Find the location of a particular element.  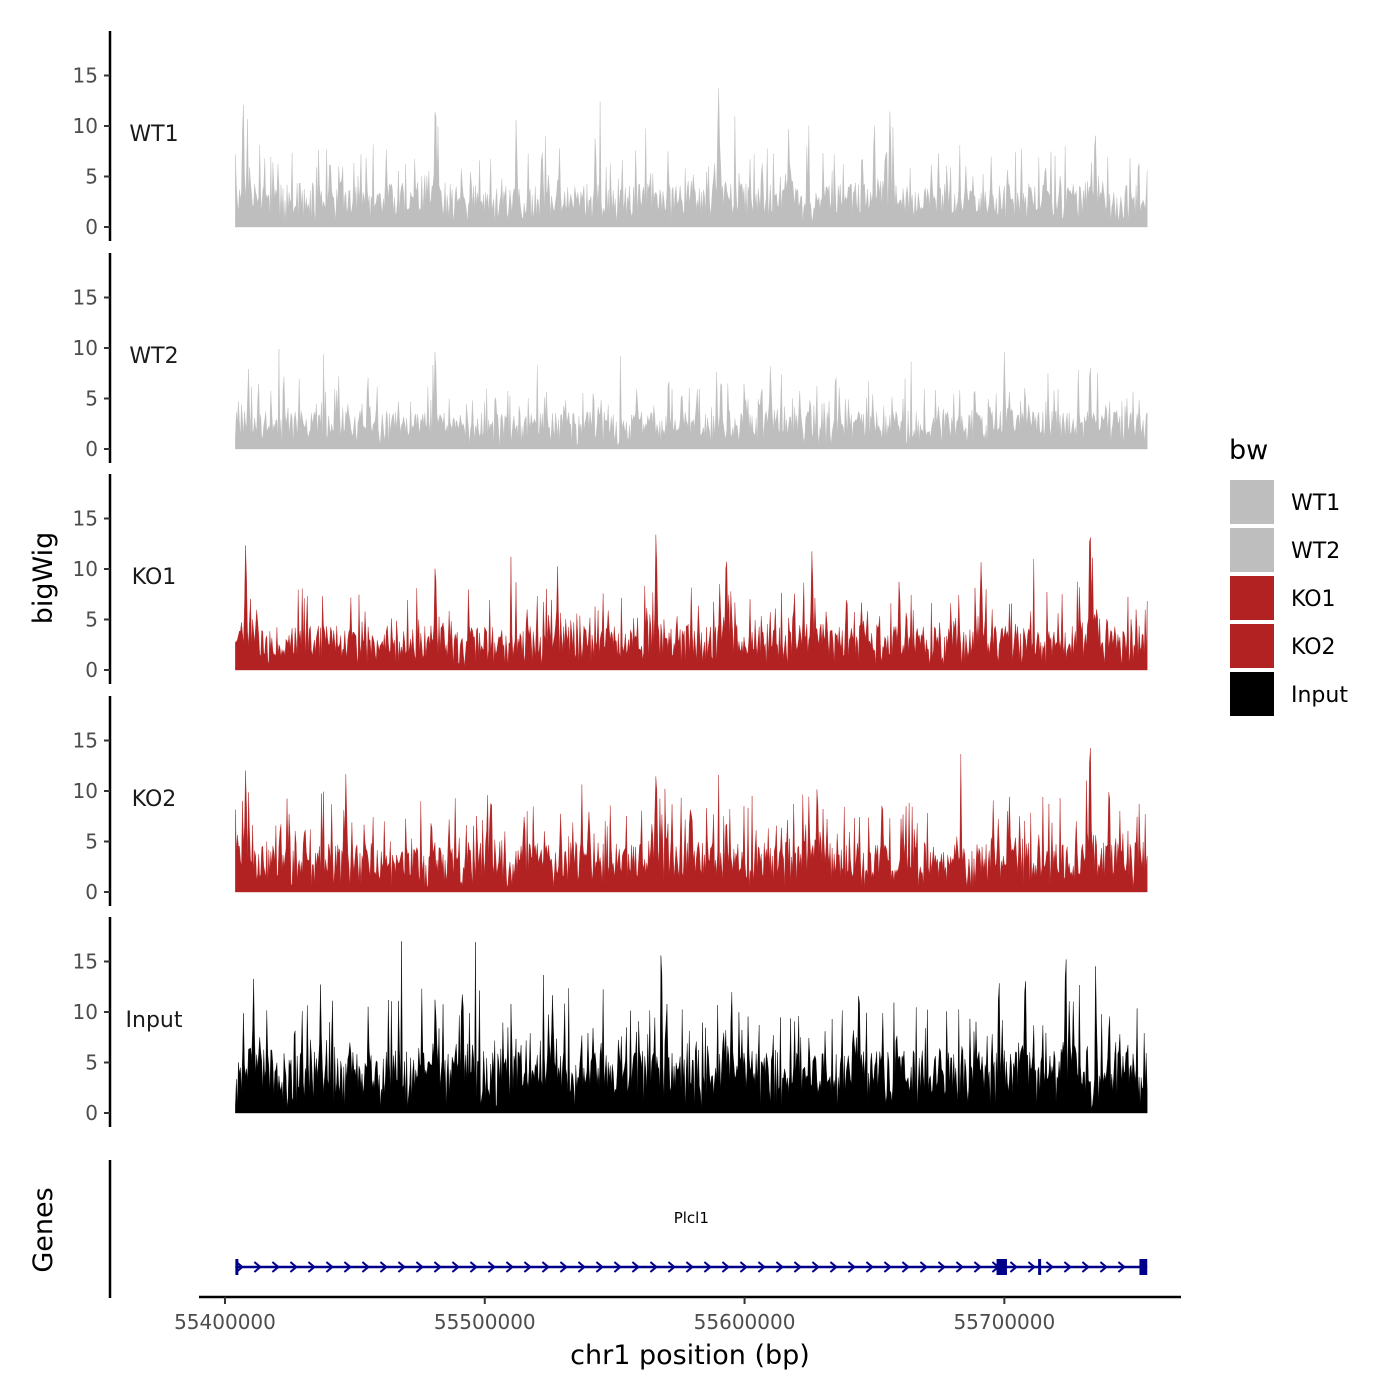

track-ko1: 0 5 10 15 KO1 is located at coordinates (610, 579).